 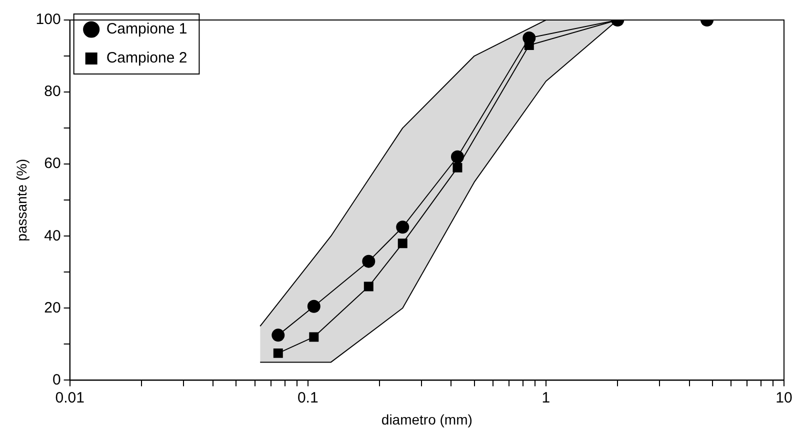 I want to click on y-tick-label: 100, so click(x=48, y=19).